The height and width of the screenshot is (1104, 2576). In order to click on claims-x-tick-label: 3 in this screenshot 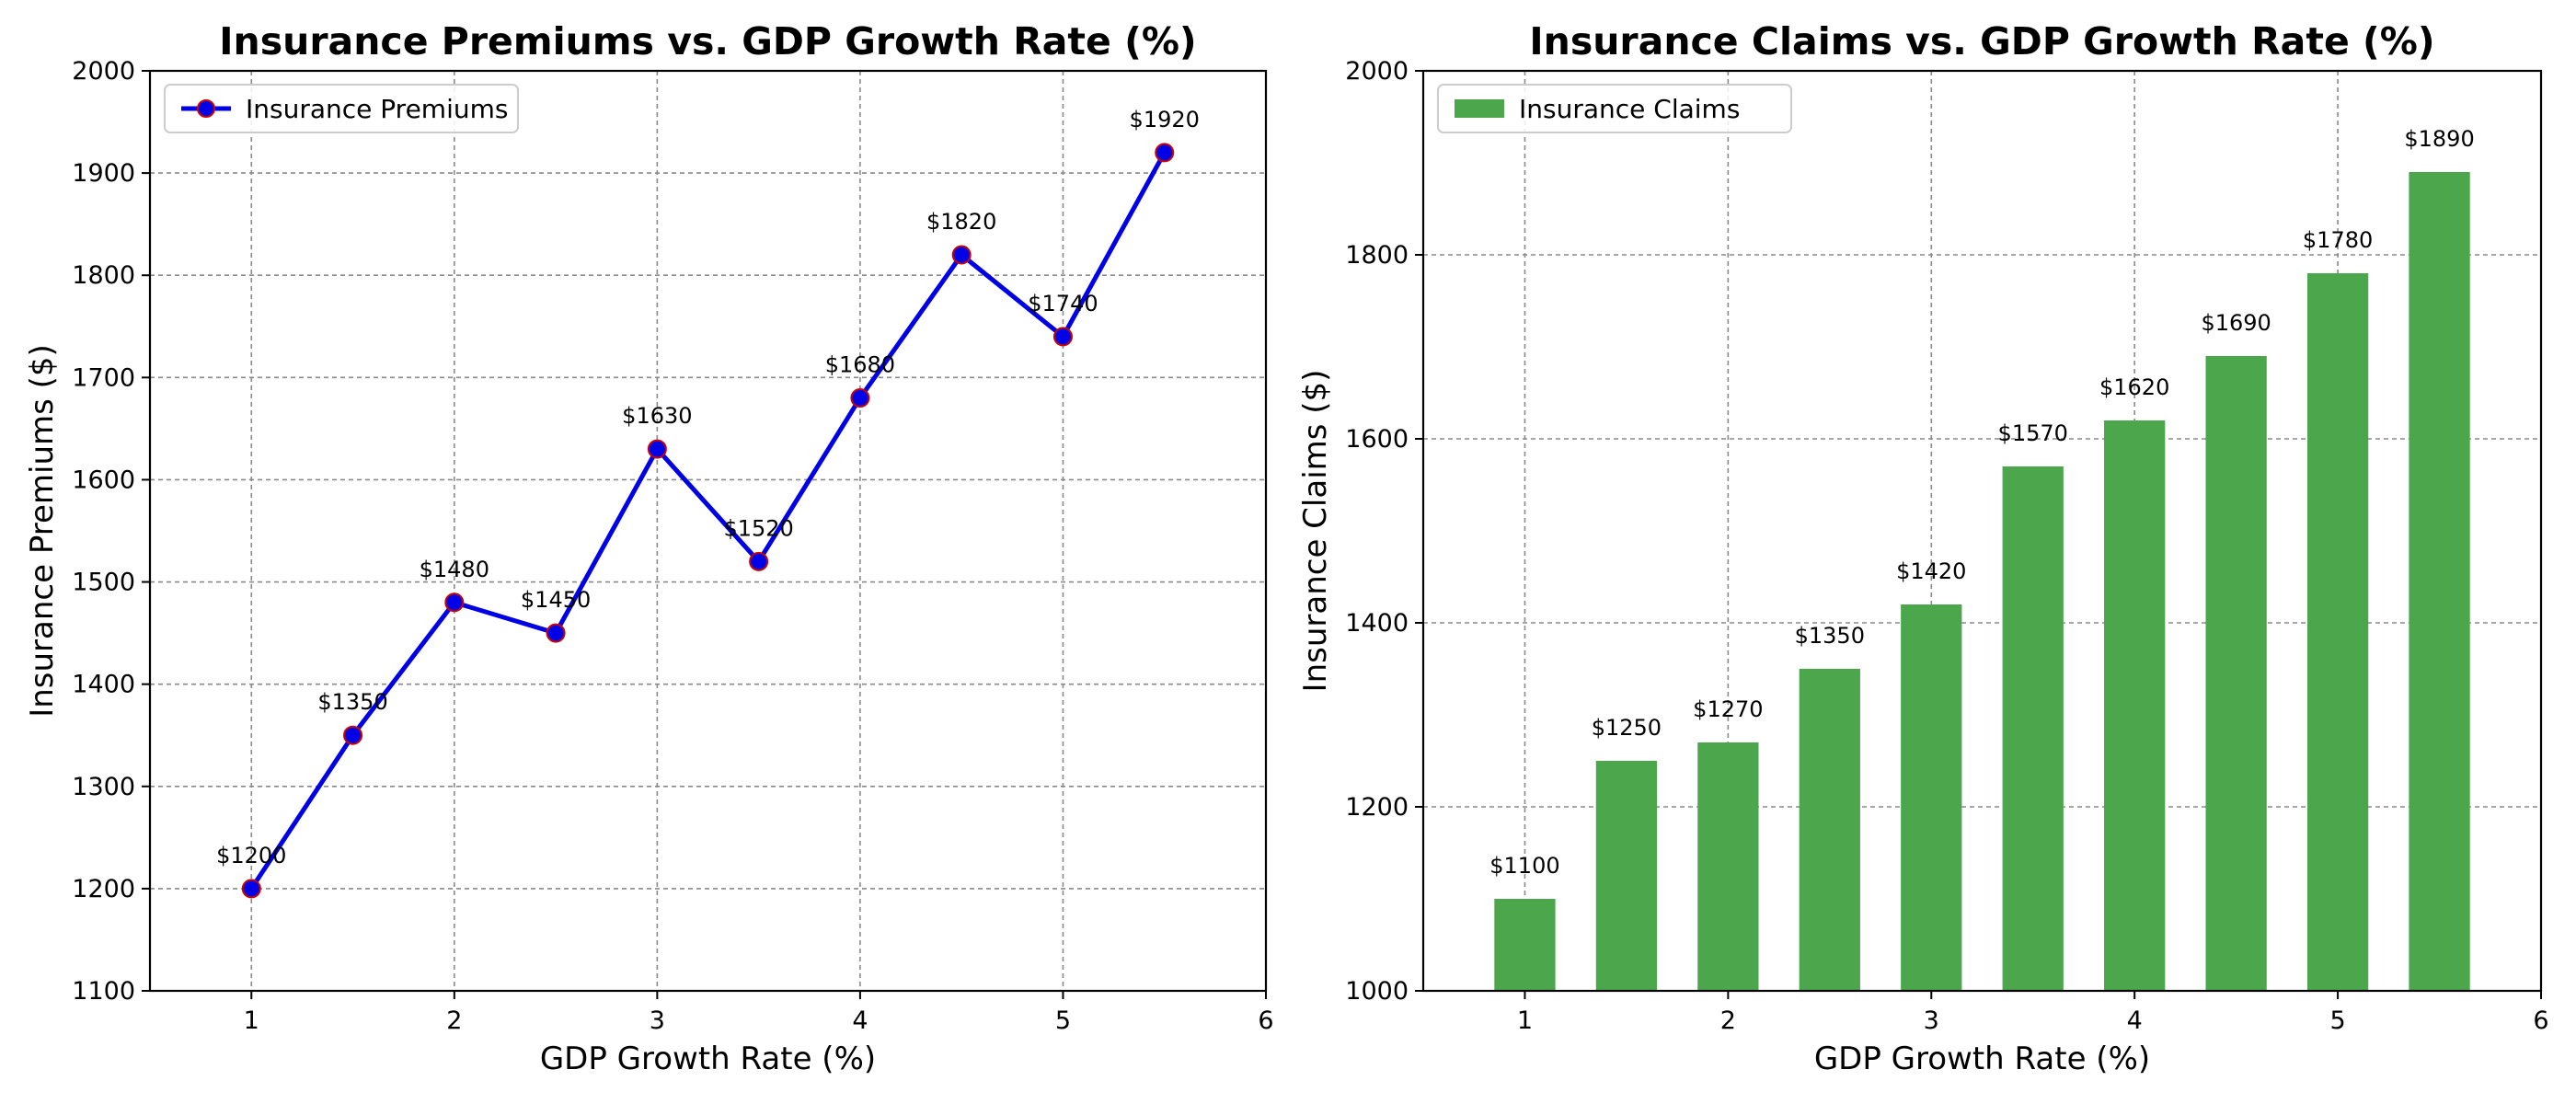, I will do `click(1932, 1020)`.